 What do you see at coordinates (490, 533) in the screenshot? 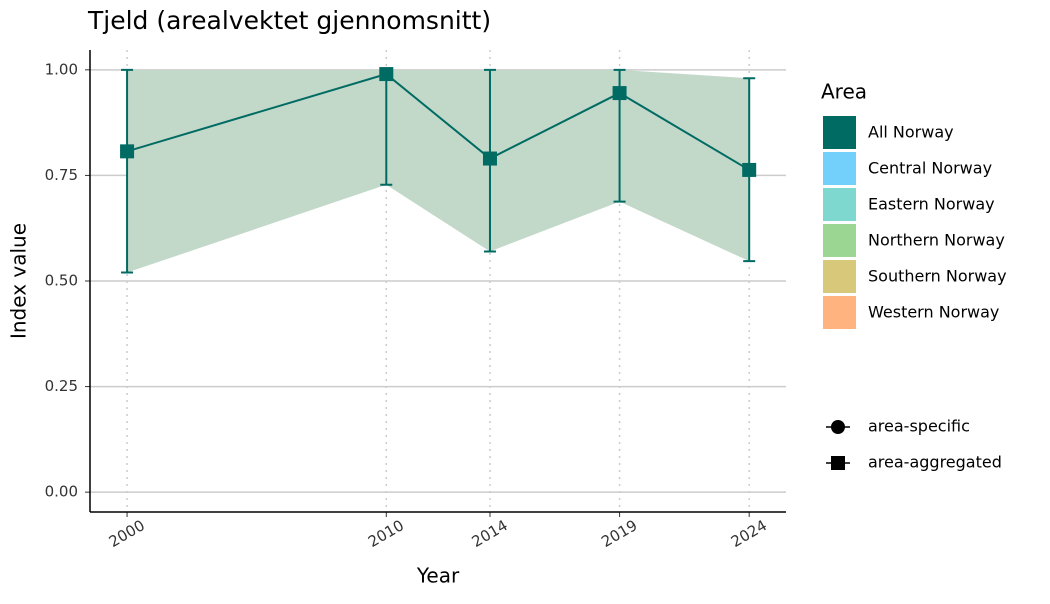
I see `x-tick-label: 2014` at bounding box center [490, 533].